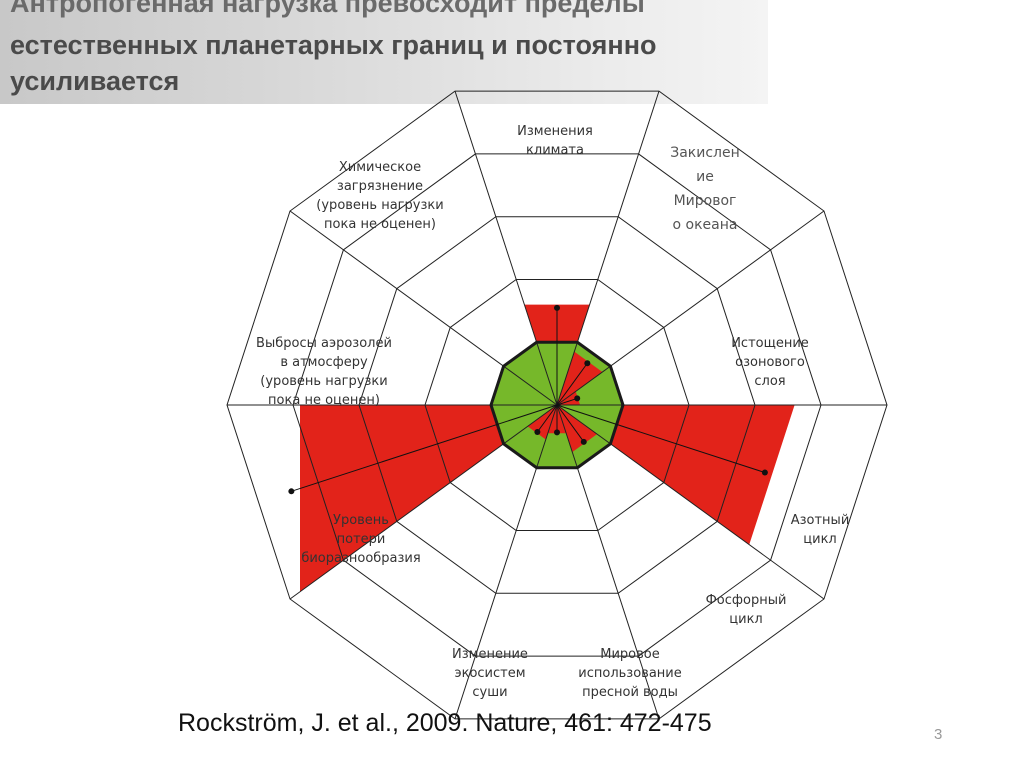  Describe the element at coordinates (587, 363) in the screenshot. I see `indicator-dot-ocean` at that location.